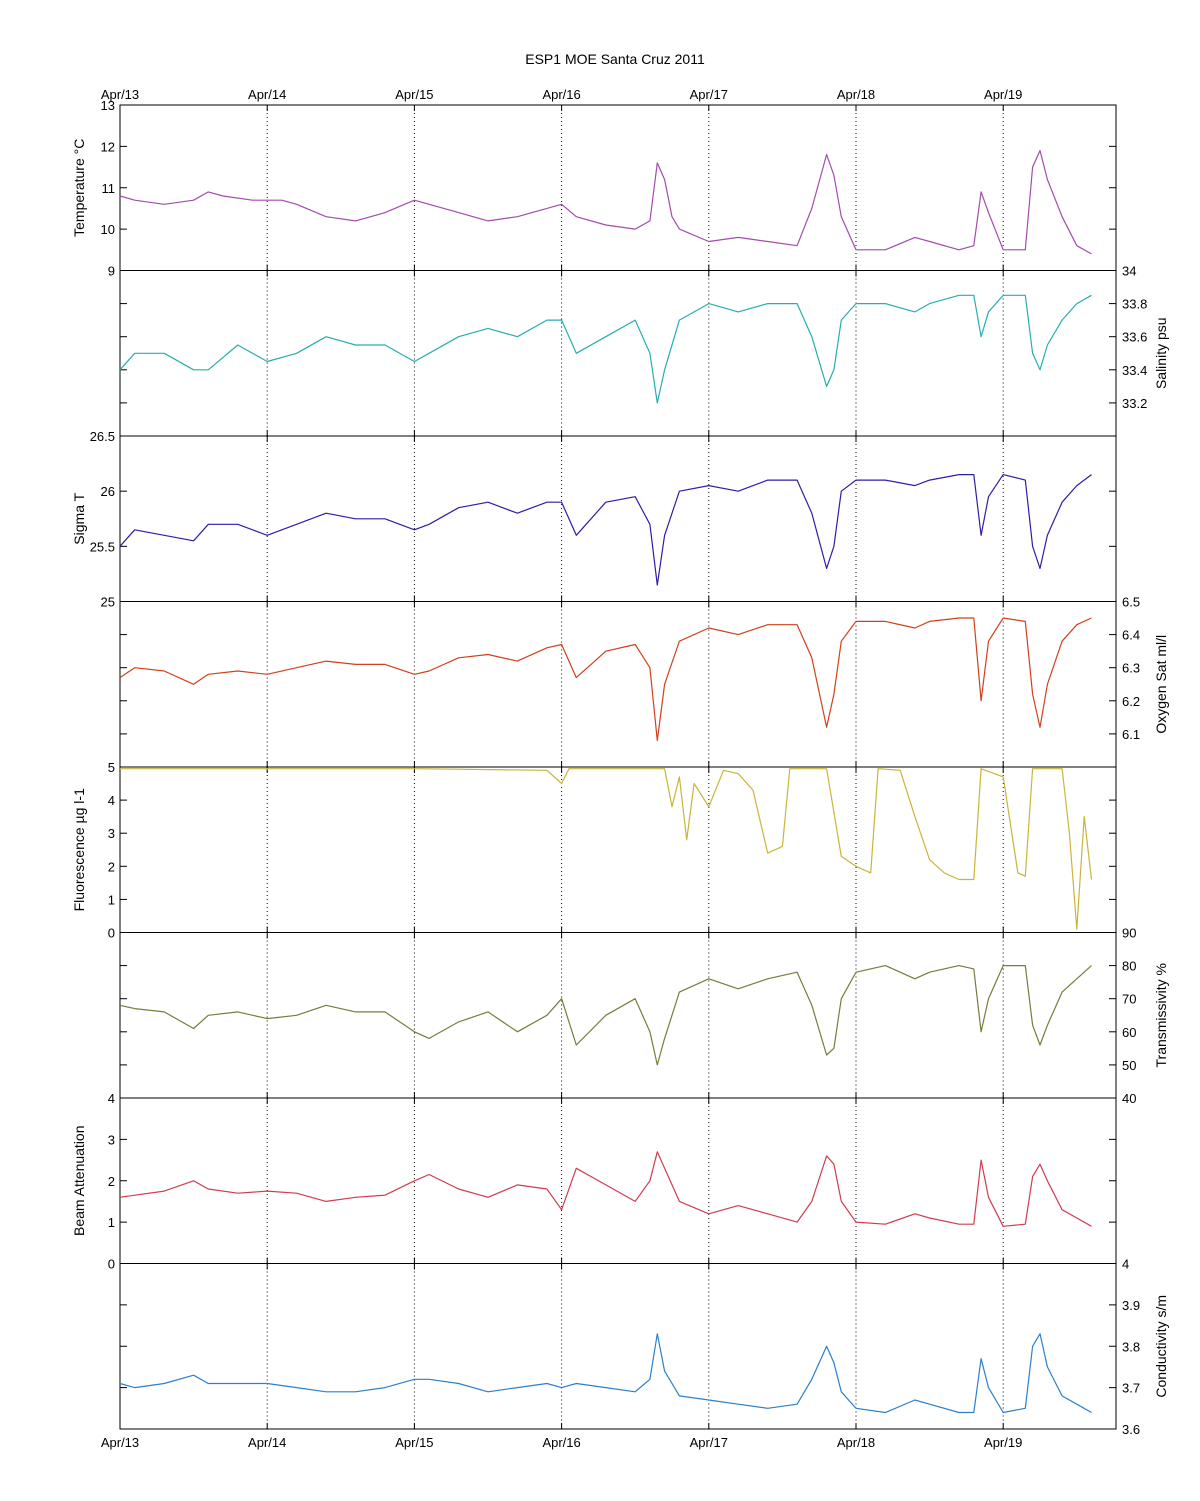 The image size is (1200, 1501). Describe the element at coordinates (605, 679) in the screenshot. I see `series-line-oxygen` at that location.